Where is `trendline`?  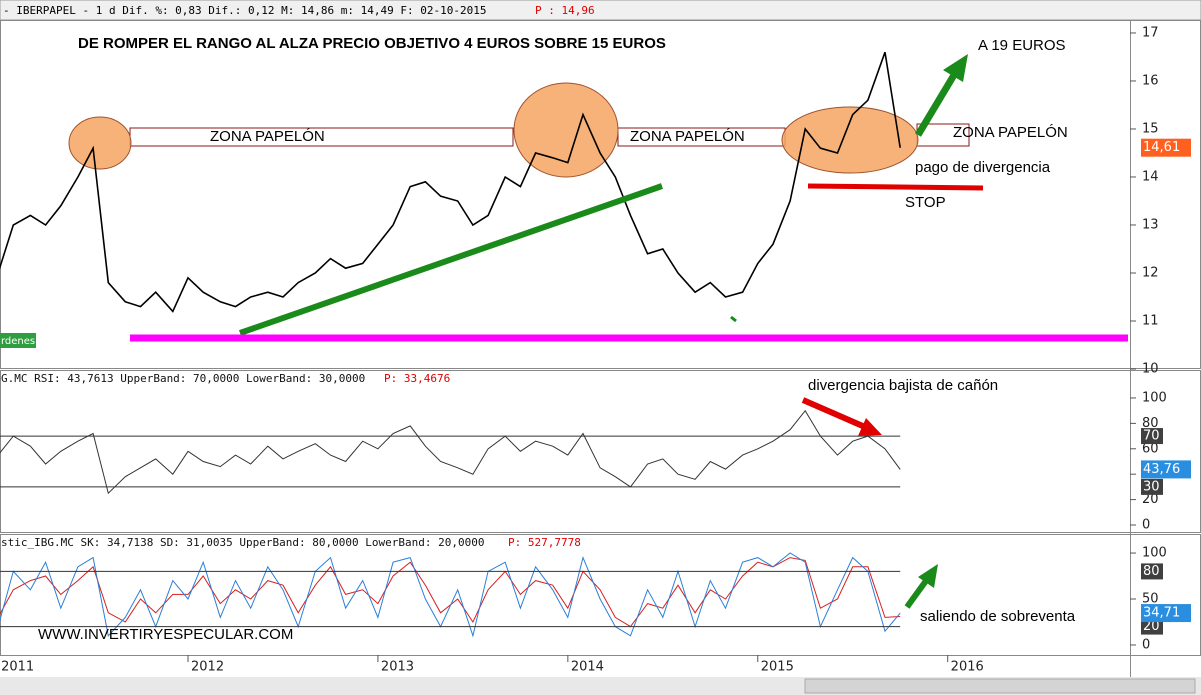
trendline is located at coordinates (451, 259).